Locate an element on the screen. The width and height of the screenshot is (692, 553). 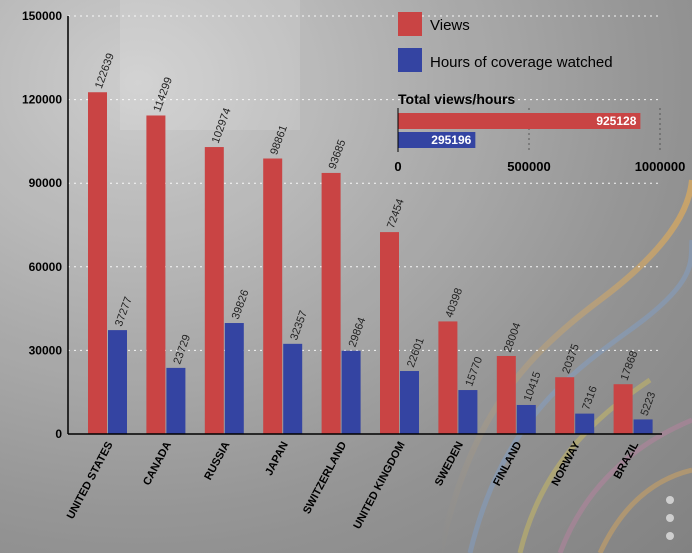
data-label-views: 93685 is located at coordinates (338, 154).